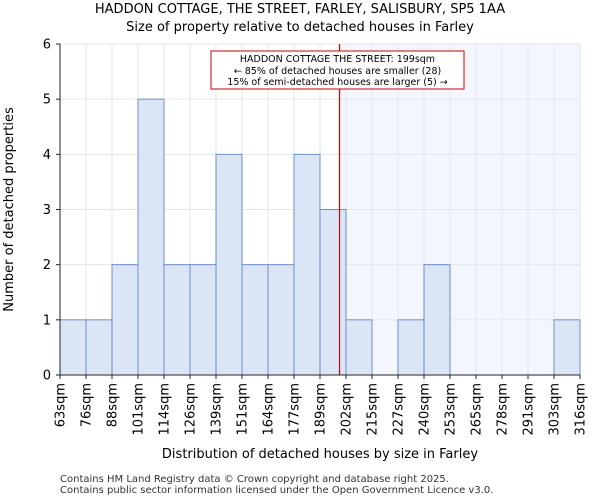 The width and height of the screenshot is (600, 500). Describe the element at coordinates (47, 376) in the screenshot. I see `y-tick-label: 0` at that location.